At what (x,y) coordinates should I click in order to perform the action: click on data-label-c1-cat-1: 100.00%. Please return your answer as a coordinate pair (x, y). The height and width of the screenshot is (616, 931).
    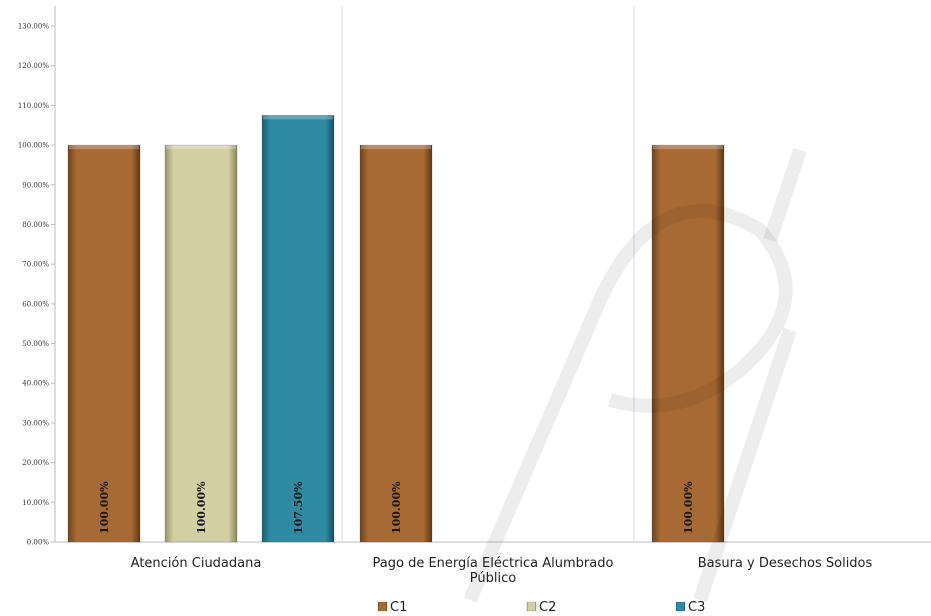
    Looking at the image, I should click on (104, 507).